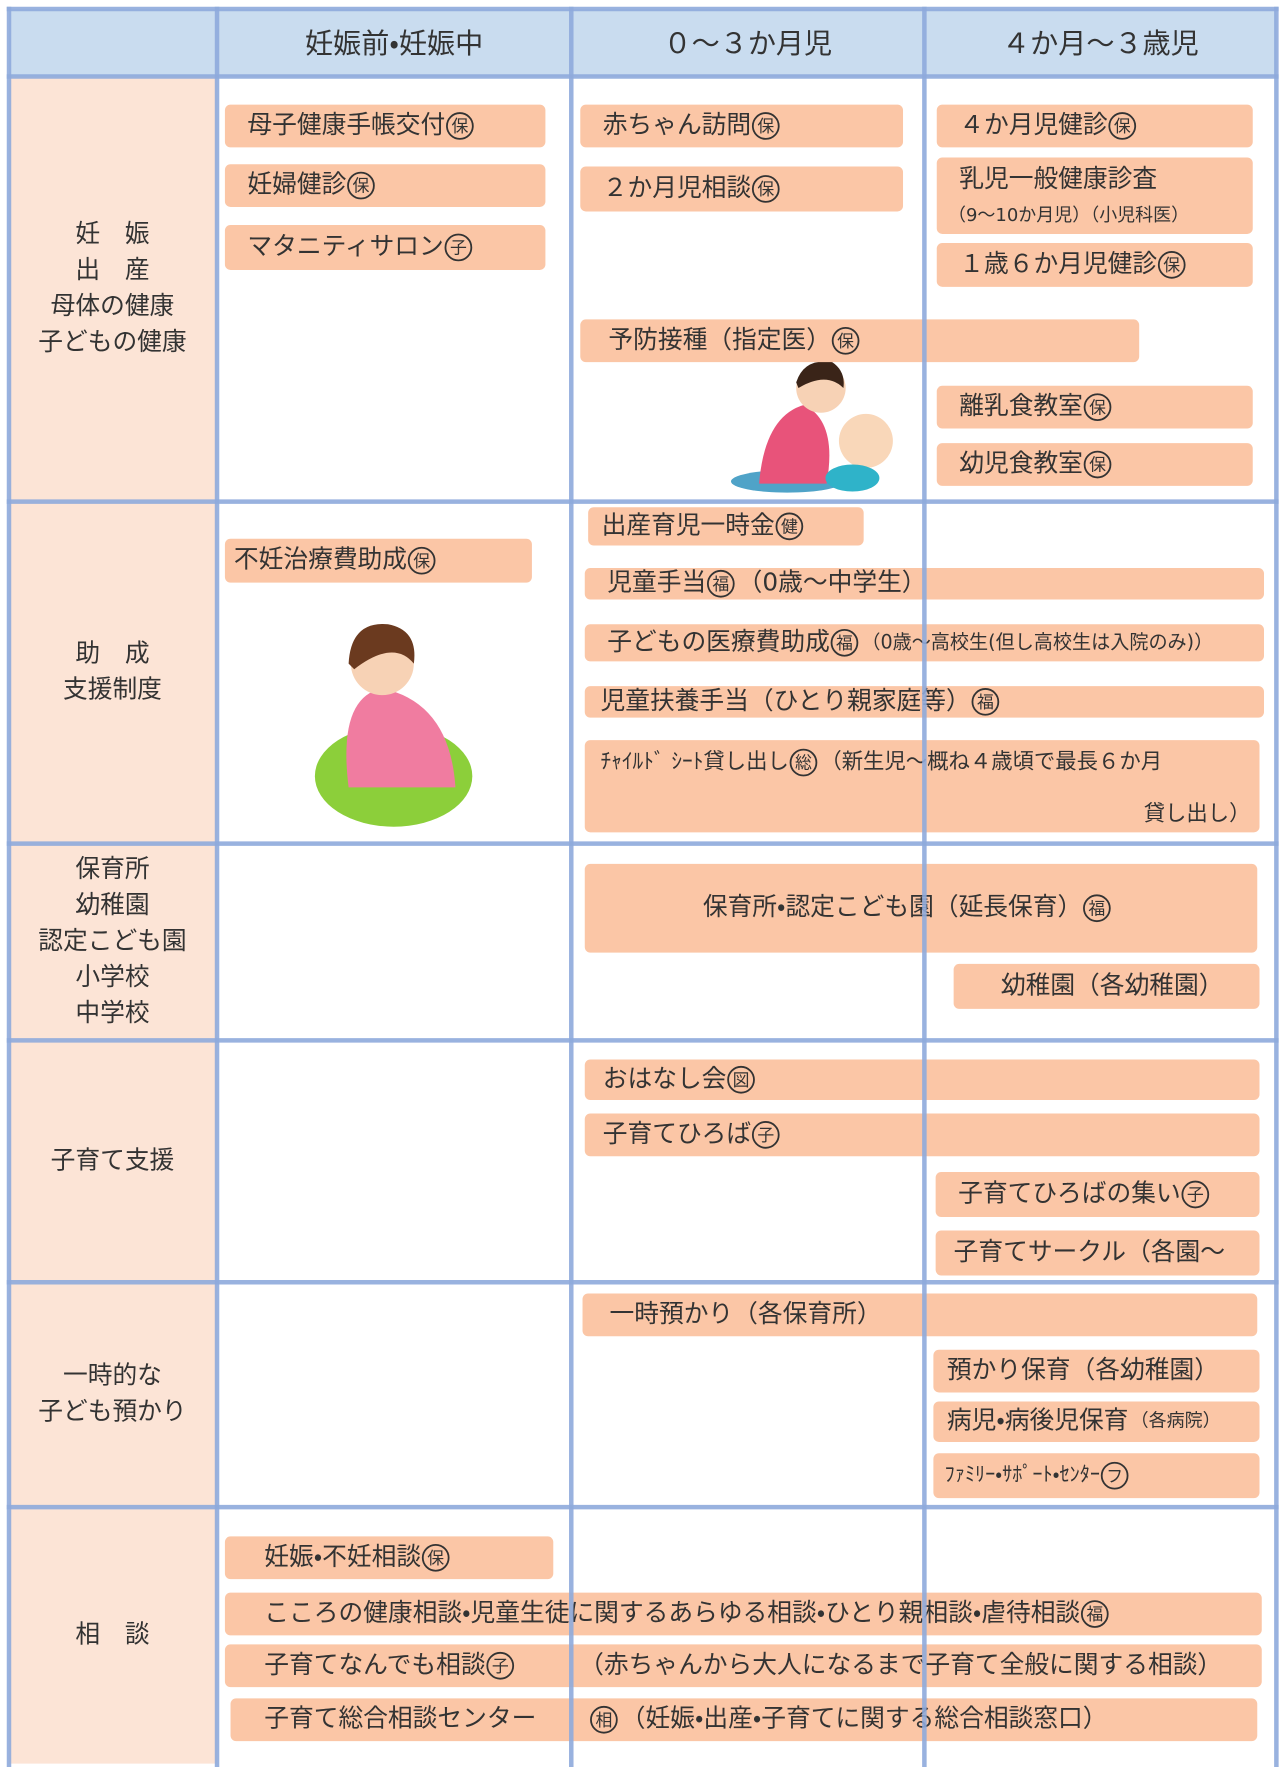  What do you see at coordinates (320, 559) in the screenshot?
I see `service-label: 不妊治療費助成` at bounding box center [320, 559].